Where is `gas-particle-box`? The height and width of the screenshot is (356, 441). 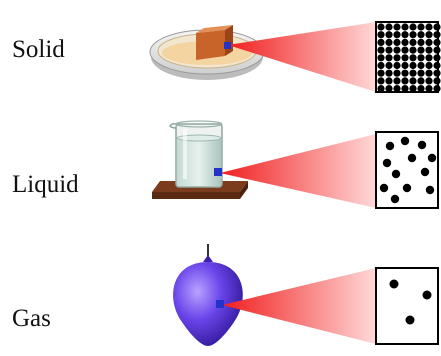
gas-particle-box is located at coordinates (407, 306).